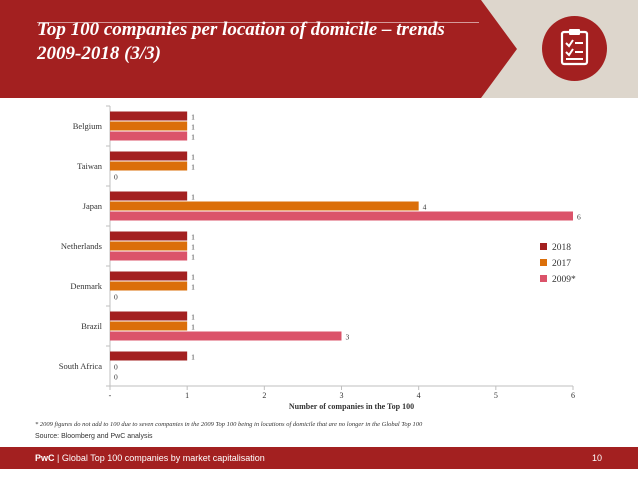  What do you see at coordinates (425, 207) in the screenshot?
I see `data-label: 4` at bounding box center [425, 207].